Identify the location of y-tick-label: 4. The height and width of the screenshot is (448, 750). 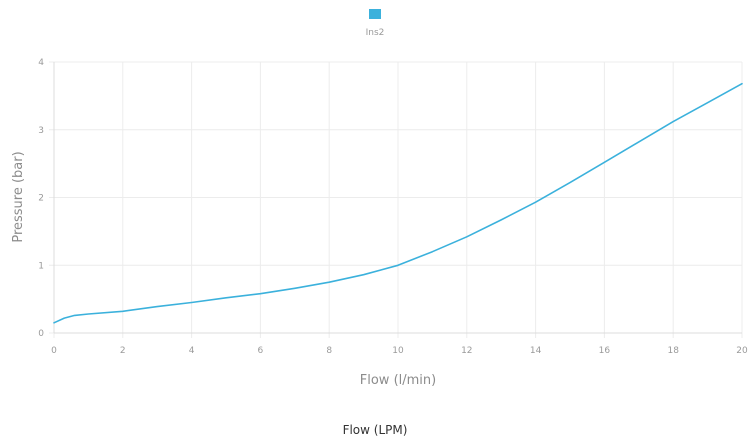
(41, 63).